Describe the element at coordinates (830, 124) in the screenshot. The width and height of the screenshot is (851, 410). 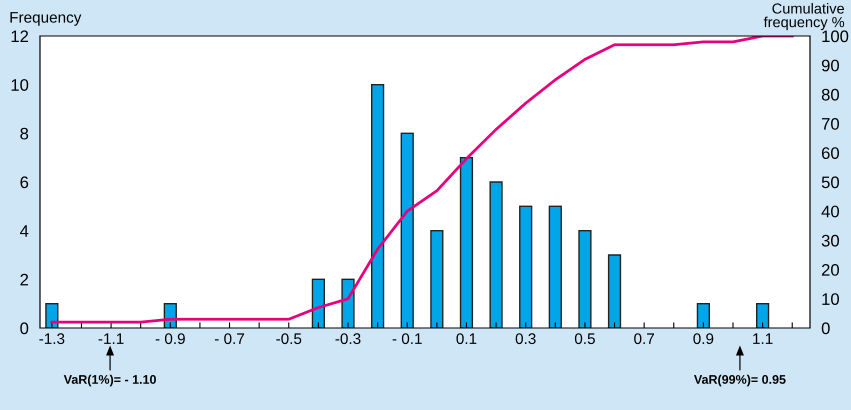
I see `y2-tick-label: 70` at that location.